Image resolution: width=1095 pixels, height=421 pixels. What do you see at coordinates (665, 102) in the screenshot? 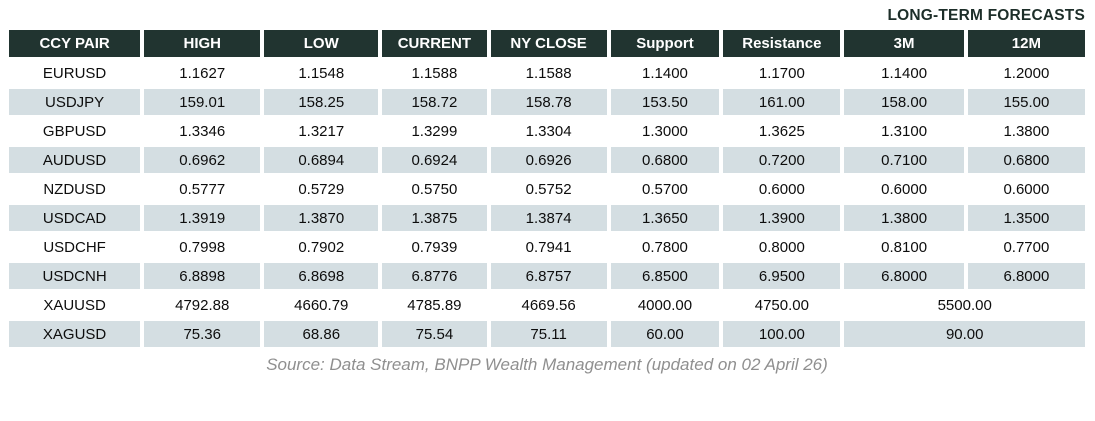
I see `support-cell: 153.50` at bounding box center [665, 102].